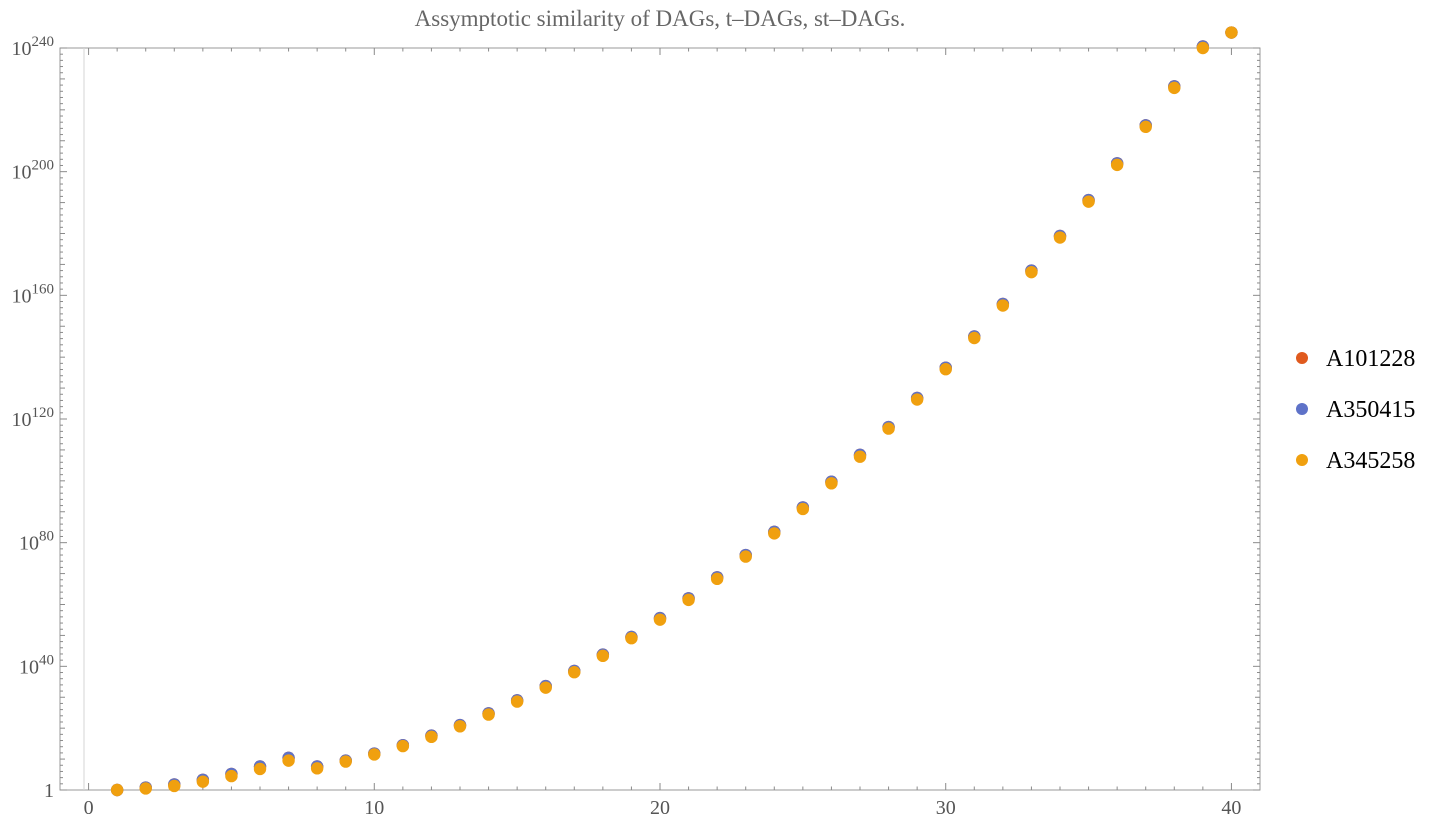 This screenshot has width=1446, height=824. Describe the element at coordinates (33, 171) in the screenshot. I see `y-tick-label: 10200` at that location.